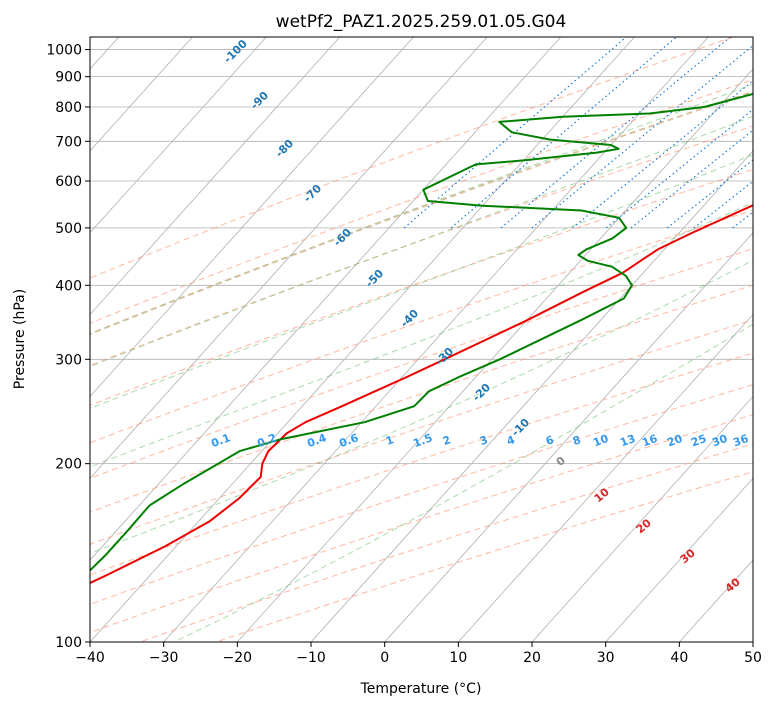 Image resolution: width=775 pixels, height=713 pixels. Describe the element at coordinates (421, 22) in the screenshot. I see `chart-title: wetPf2_PAZ1.2025.259.01.05.G04` at that location.